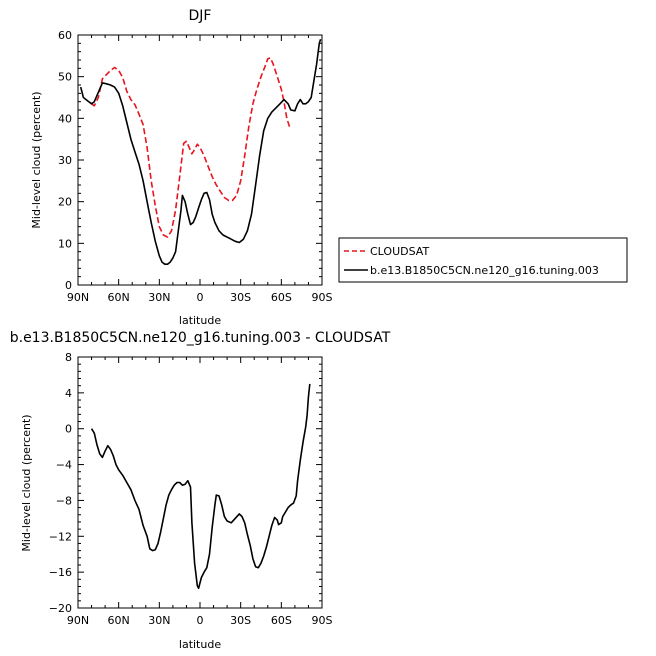 The width and height of the screenshot is (656, 656). What do you see at coordinates (65, 243) in the screenshot?
I see `panel-1-y-tick-label: 10` at bounding box center [65, 243].